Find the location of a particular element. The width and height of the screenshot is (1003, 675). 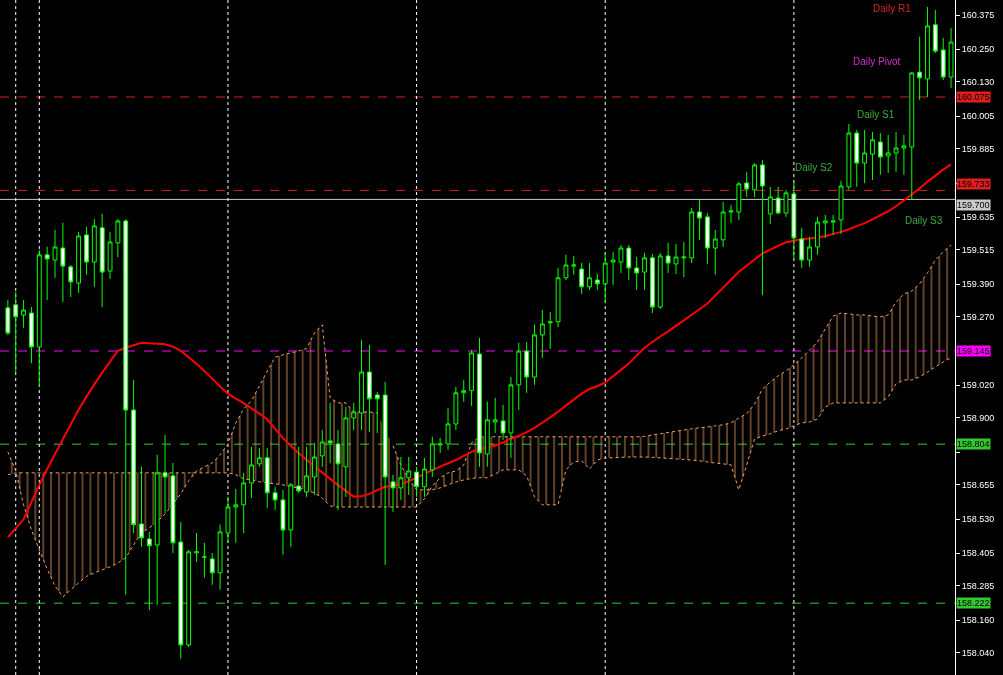

y-tick-label: 158.655 is located at coordinates (978, 485).